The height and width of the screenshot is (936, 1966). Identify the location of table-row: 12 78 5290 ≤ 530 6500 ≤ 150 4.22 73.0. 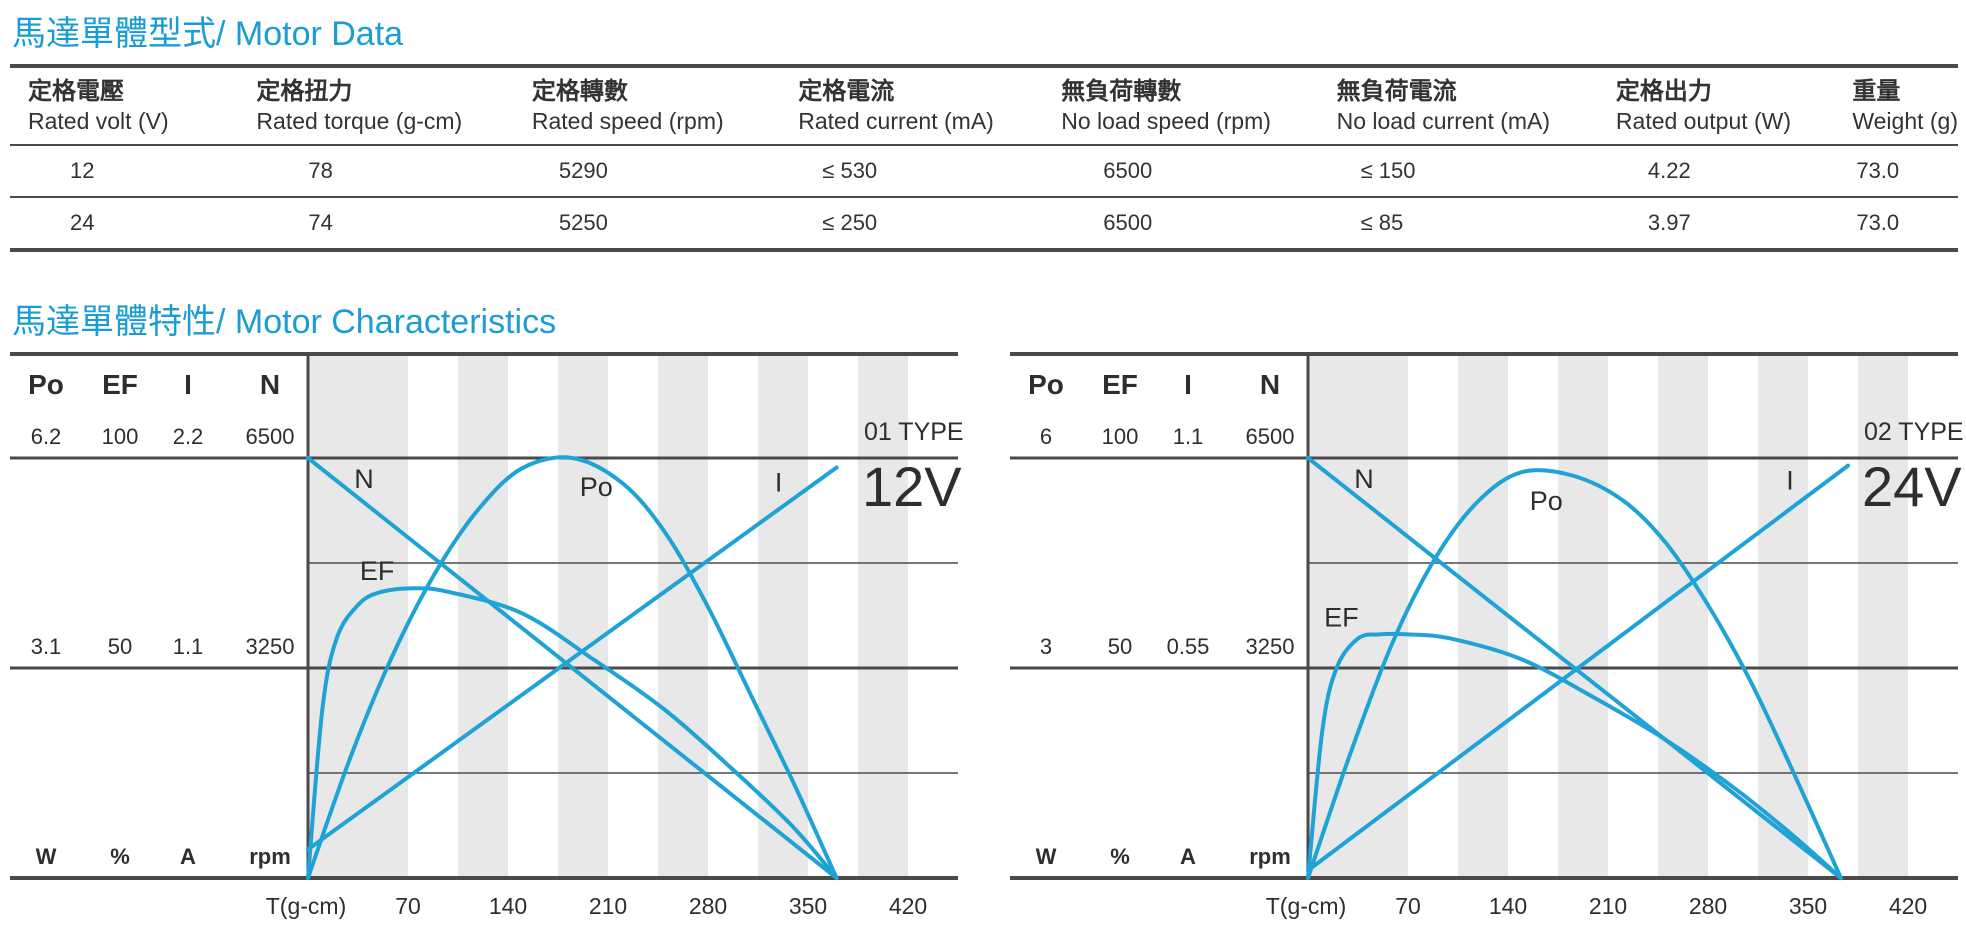
(984, 171).